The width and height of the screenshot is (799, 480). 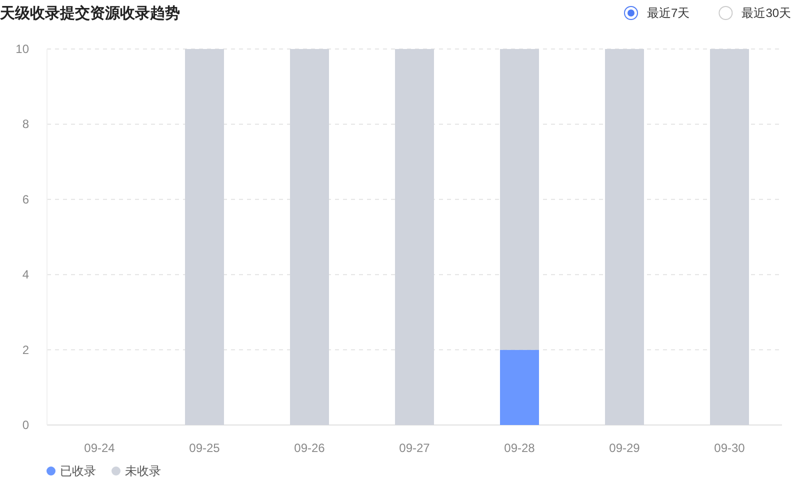 I want to click on y-tick-label: 0, so click(x=26, y=425).